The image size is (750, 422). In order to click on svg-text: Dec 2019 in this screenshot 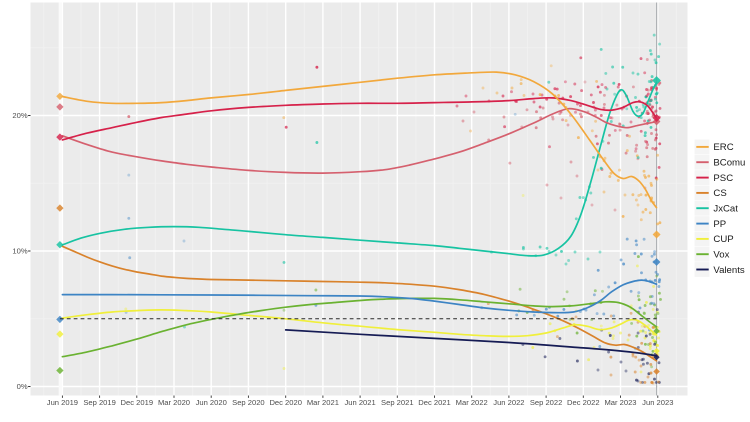, I will do `click(137, 402)`.